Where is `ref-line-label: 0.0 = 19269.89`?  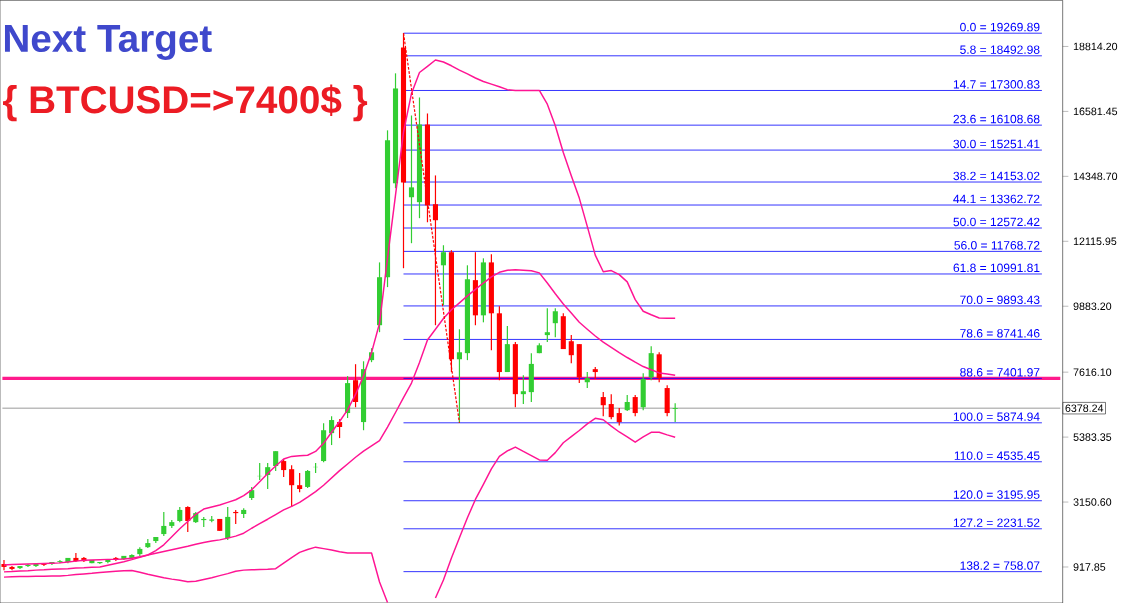
ref-line-label: 0.0 = 19269.89 is located at coordinates (1000, 27).